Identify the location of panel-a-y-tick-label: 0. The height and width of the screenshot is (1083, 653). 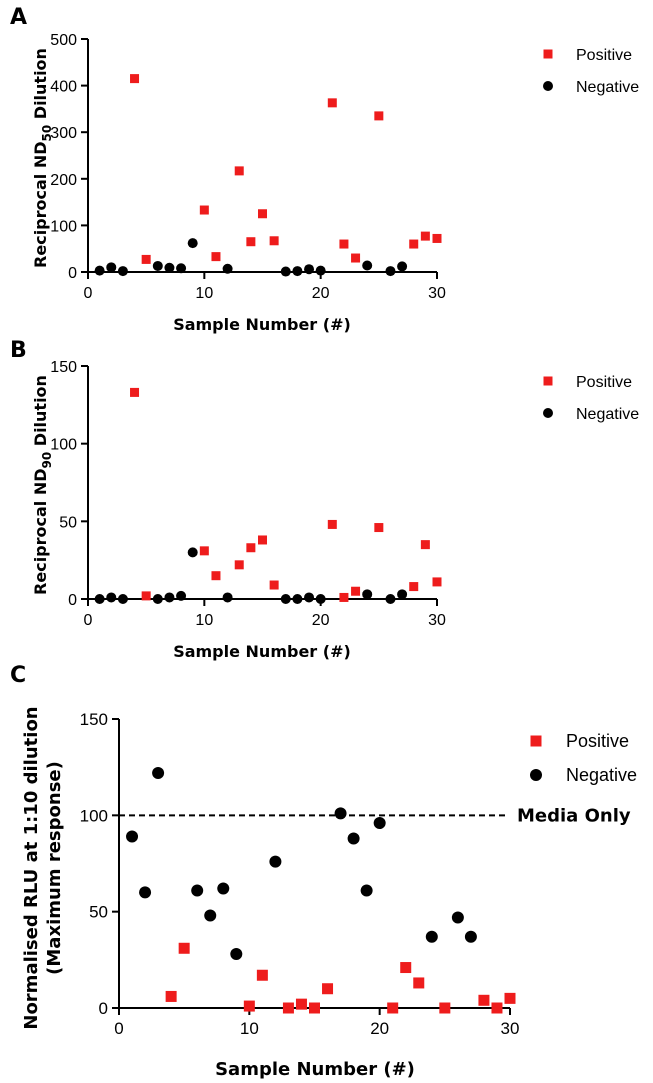
(72, 273).